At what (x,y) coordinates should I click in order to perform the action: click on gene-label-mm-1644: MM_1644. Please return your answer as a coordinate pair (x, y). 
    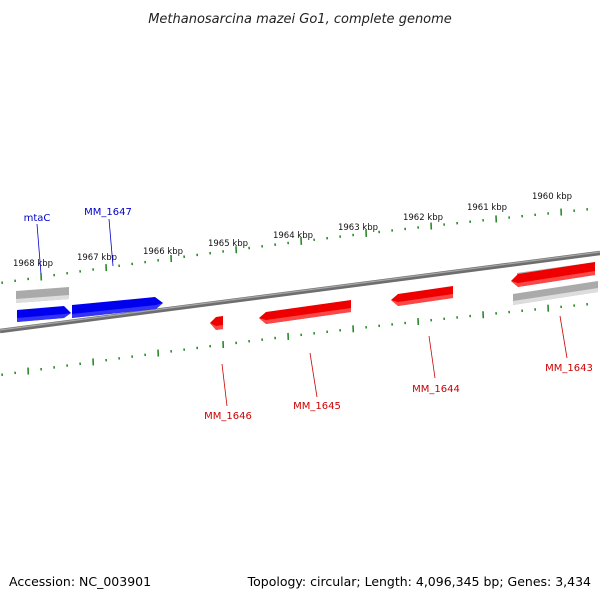
    Looking at the image, I should click on (436, 389).